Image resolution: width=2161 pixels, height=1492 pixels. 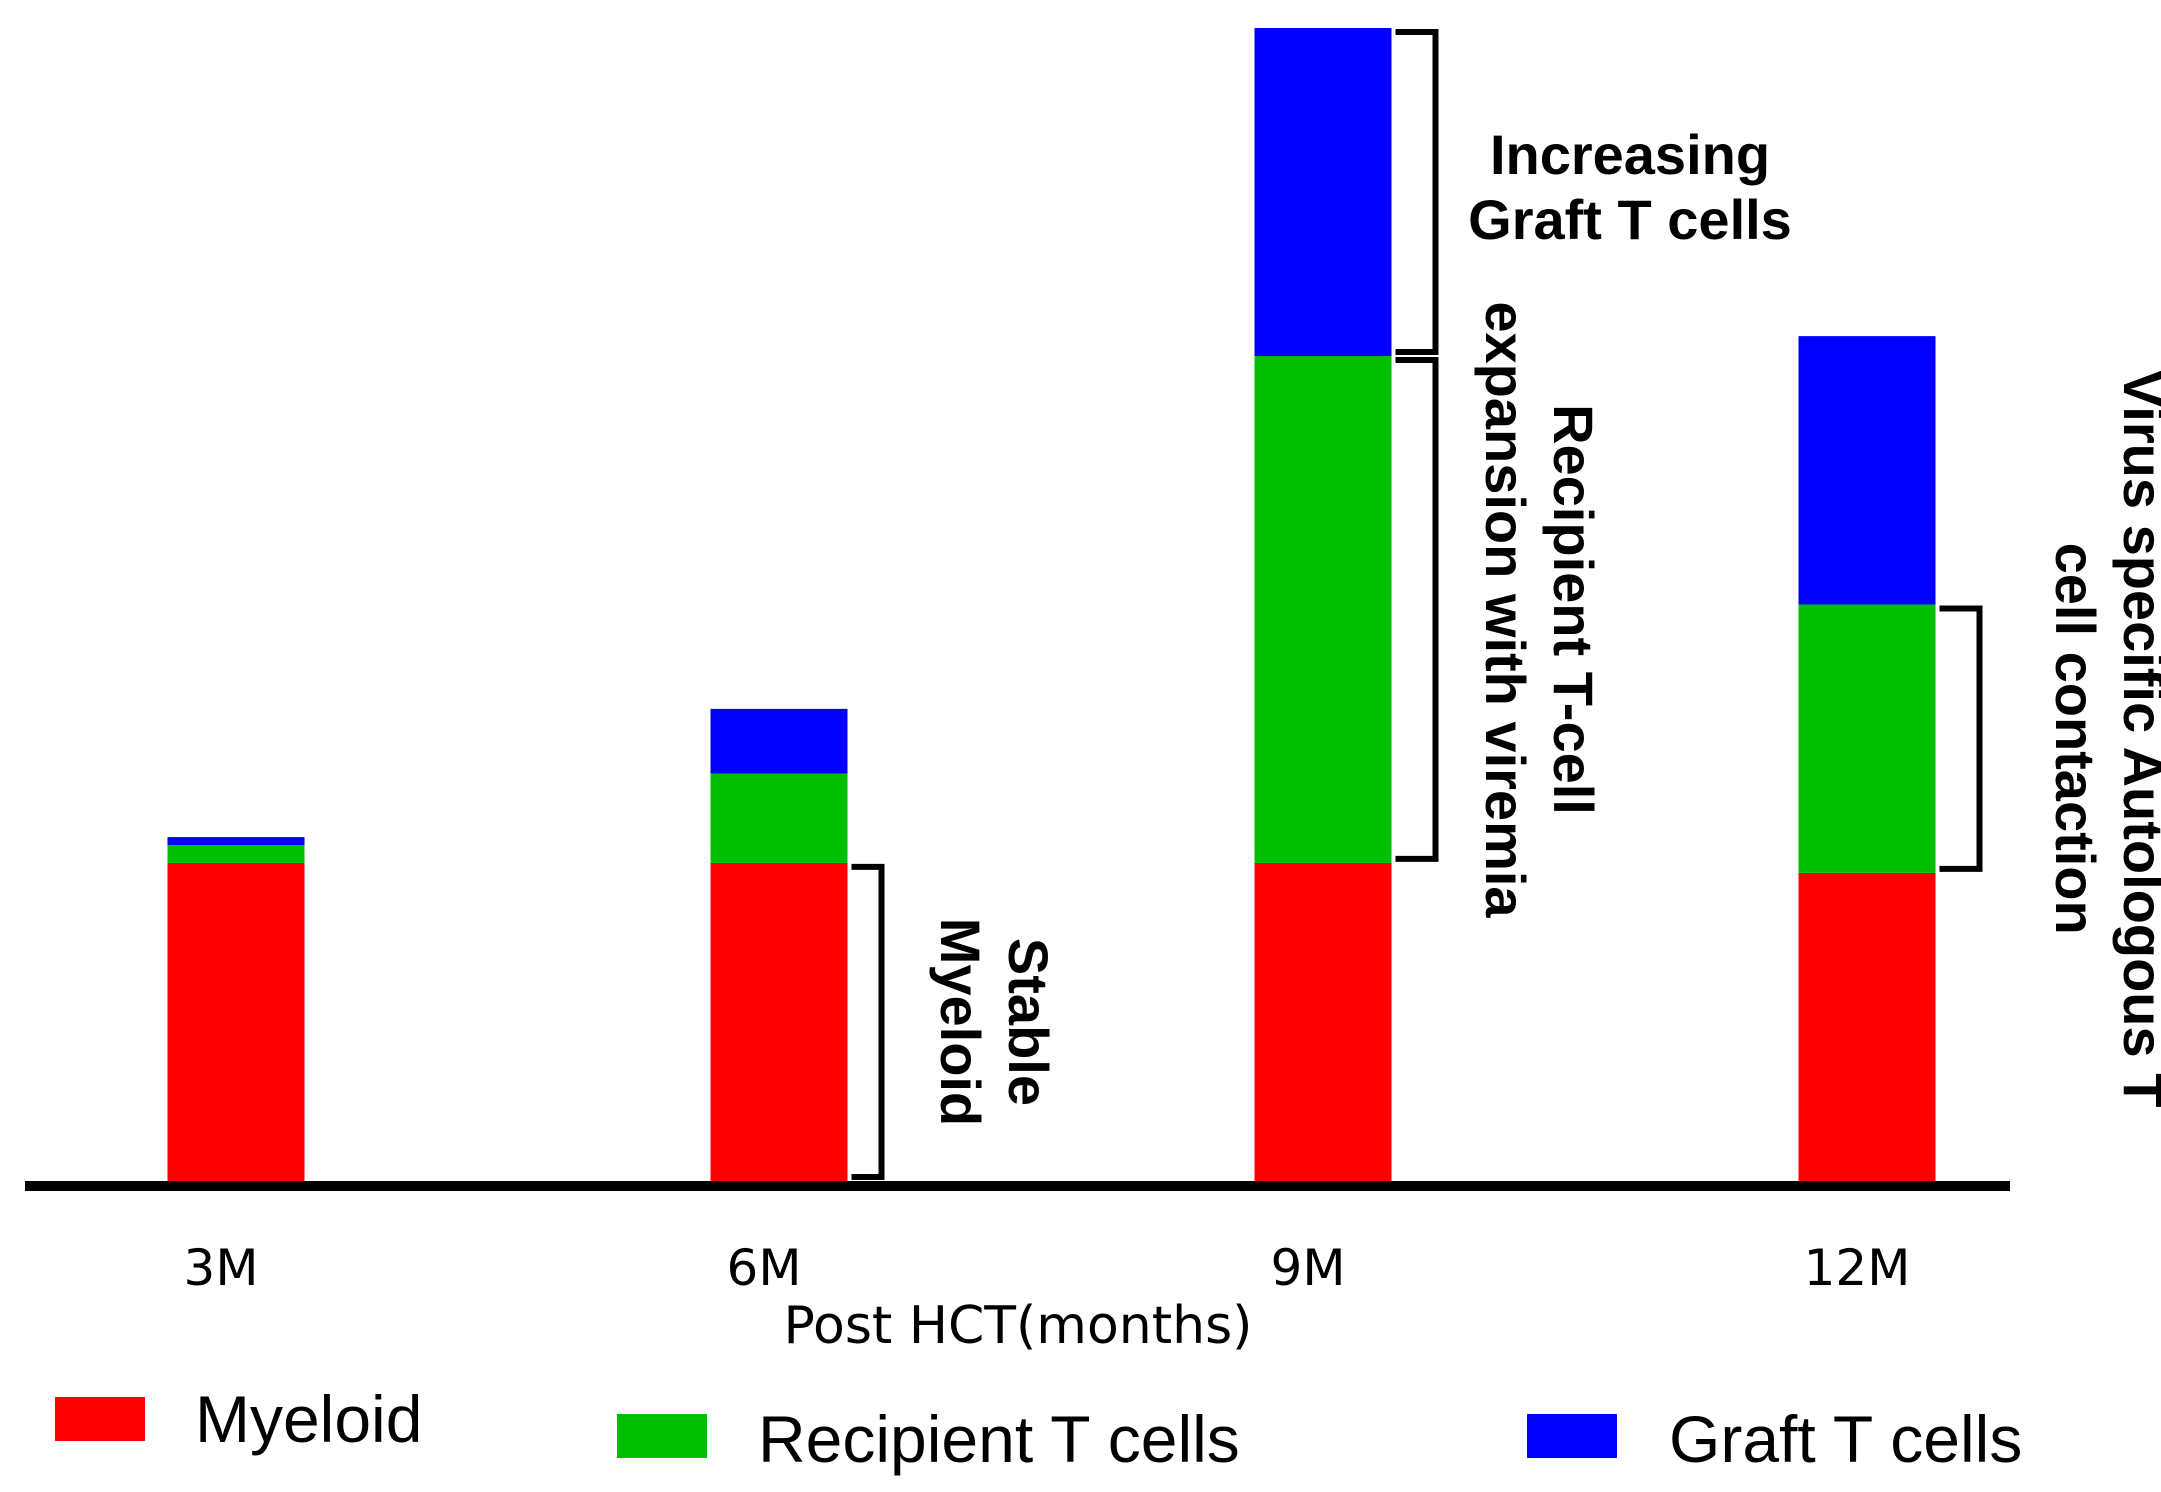 What do you see at coordinates (1323, 609) in the screenshot?
I see `bar-9m-recipient-t-cells` at bounding box center [1323, 609].